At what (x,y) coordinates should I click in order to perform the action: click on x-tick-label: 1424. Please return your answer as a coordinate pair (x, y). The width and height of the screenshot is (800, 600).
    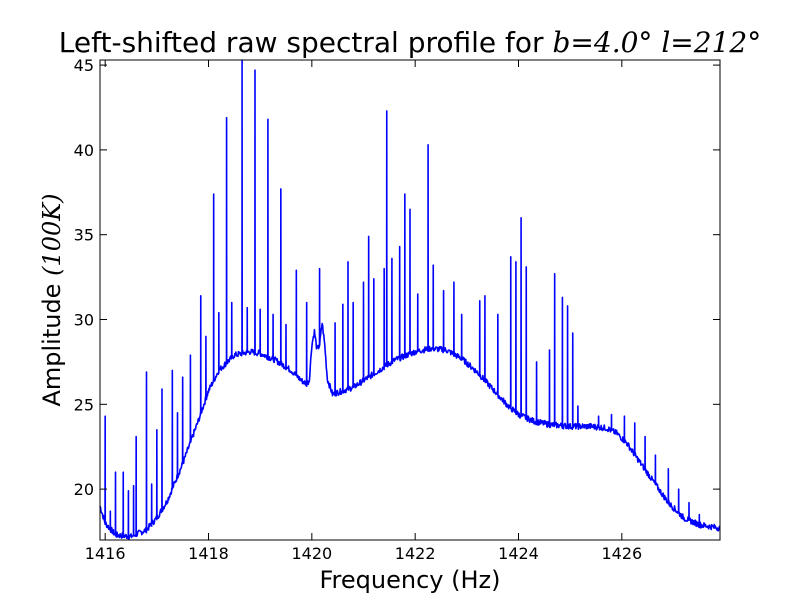
    Looking at the image, I should click on (518, 553).